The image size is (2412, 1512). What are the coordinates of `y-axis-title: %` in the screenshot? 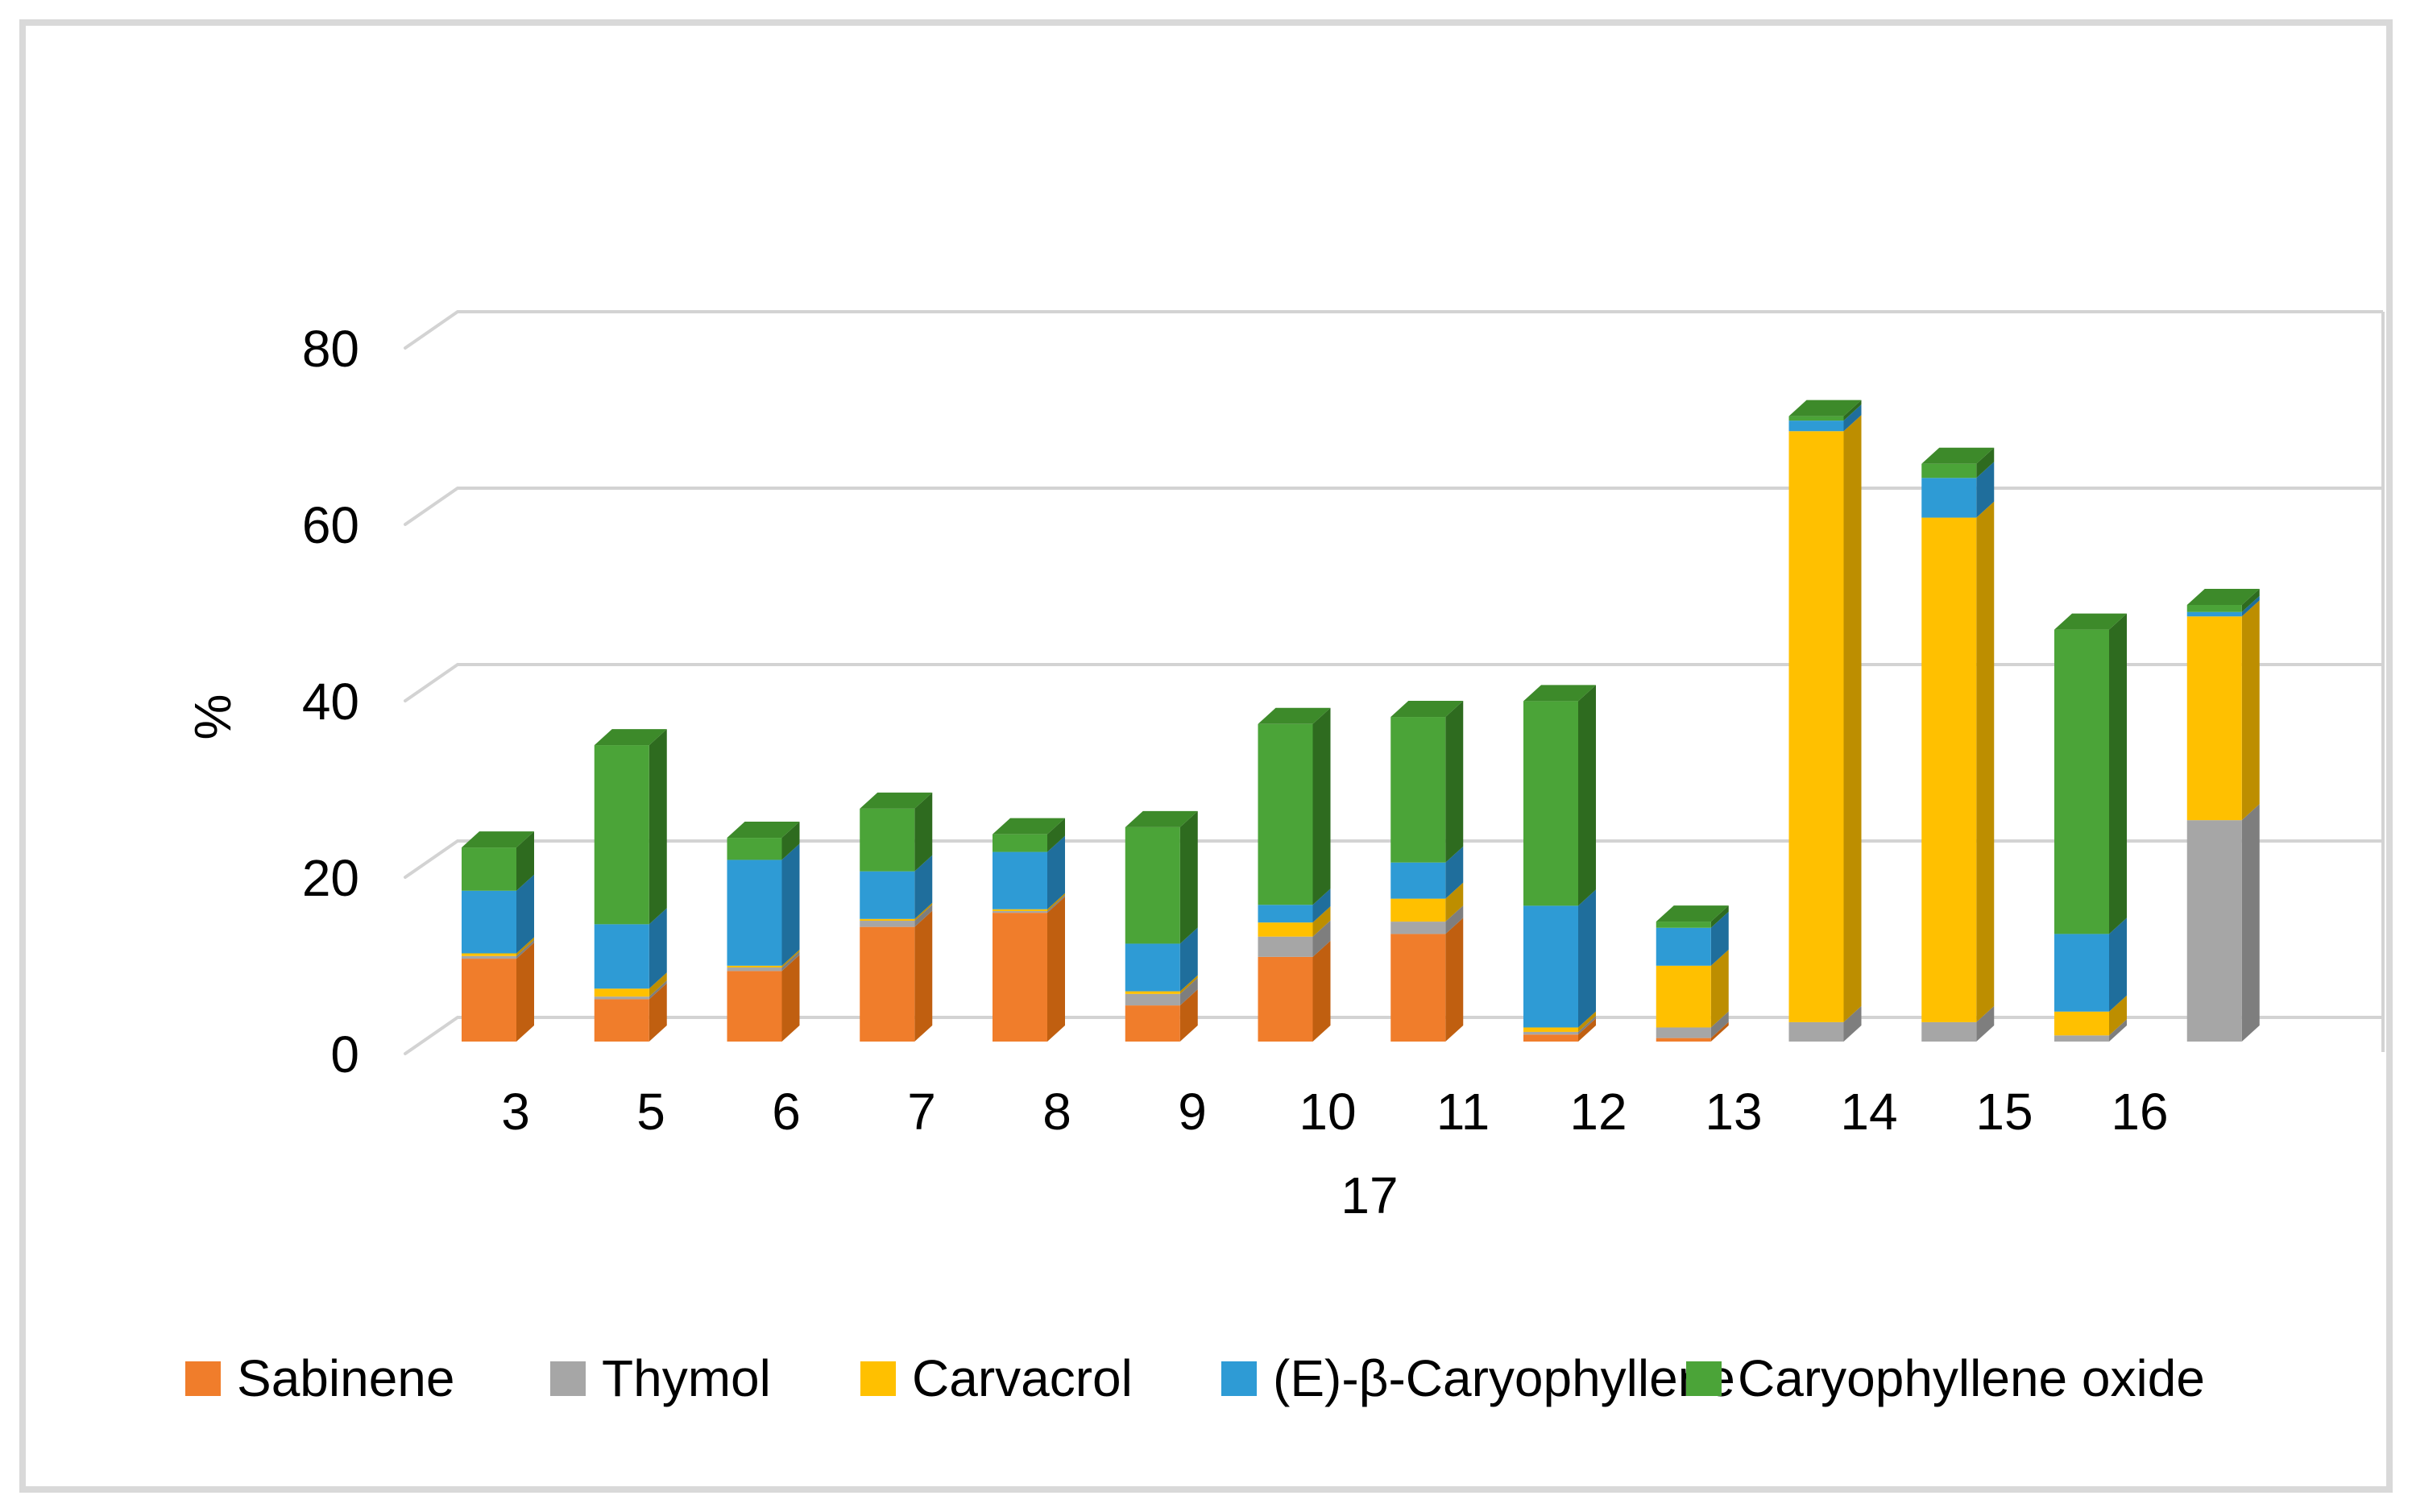 It's located at (213, 717).